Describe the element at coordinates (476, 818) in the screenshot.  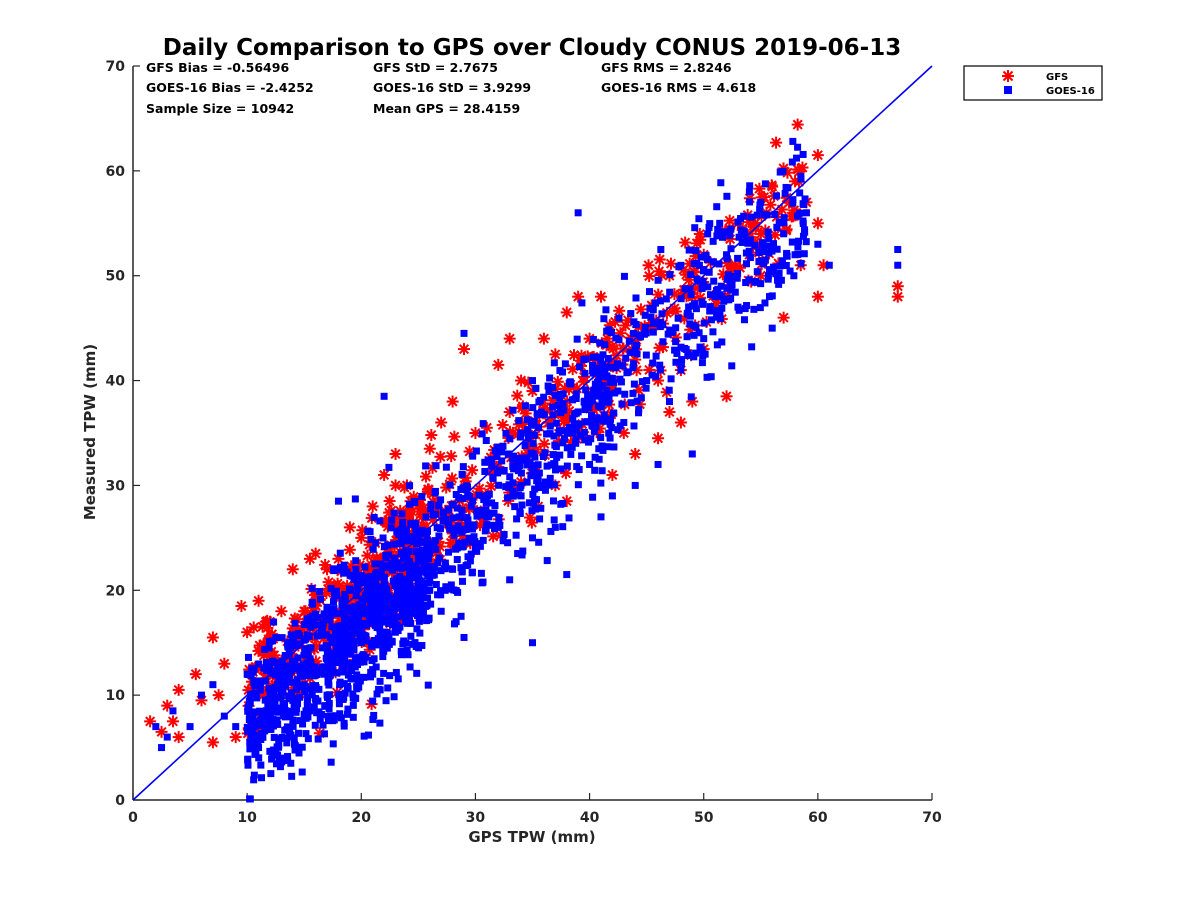
I see `x-tick-label: 30` at that location.